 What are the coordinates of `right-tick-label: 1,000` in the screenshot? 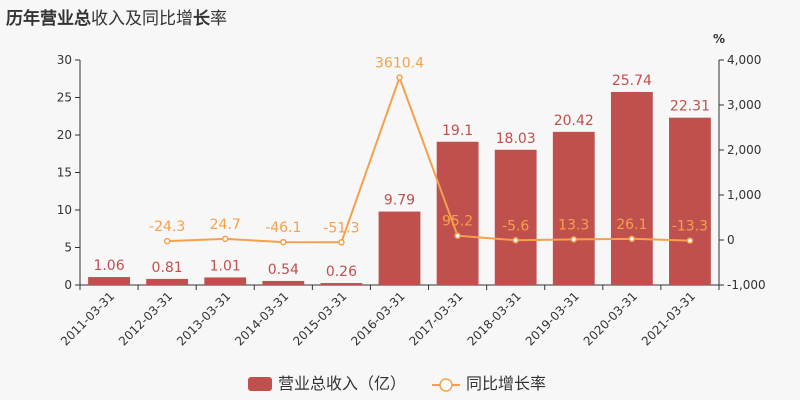 It's located at (744, 195).